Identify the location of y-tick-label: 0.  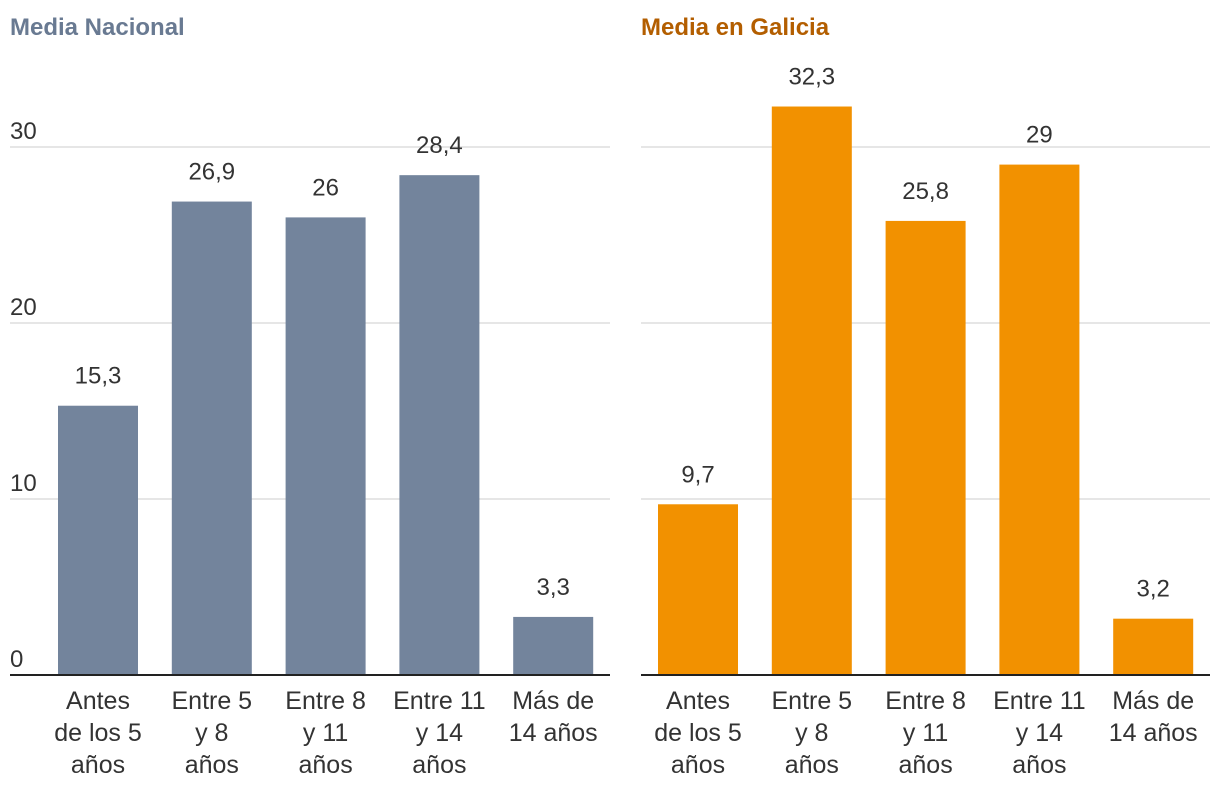
(16, 659).